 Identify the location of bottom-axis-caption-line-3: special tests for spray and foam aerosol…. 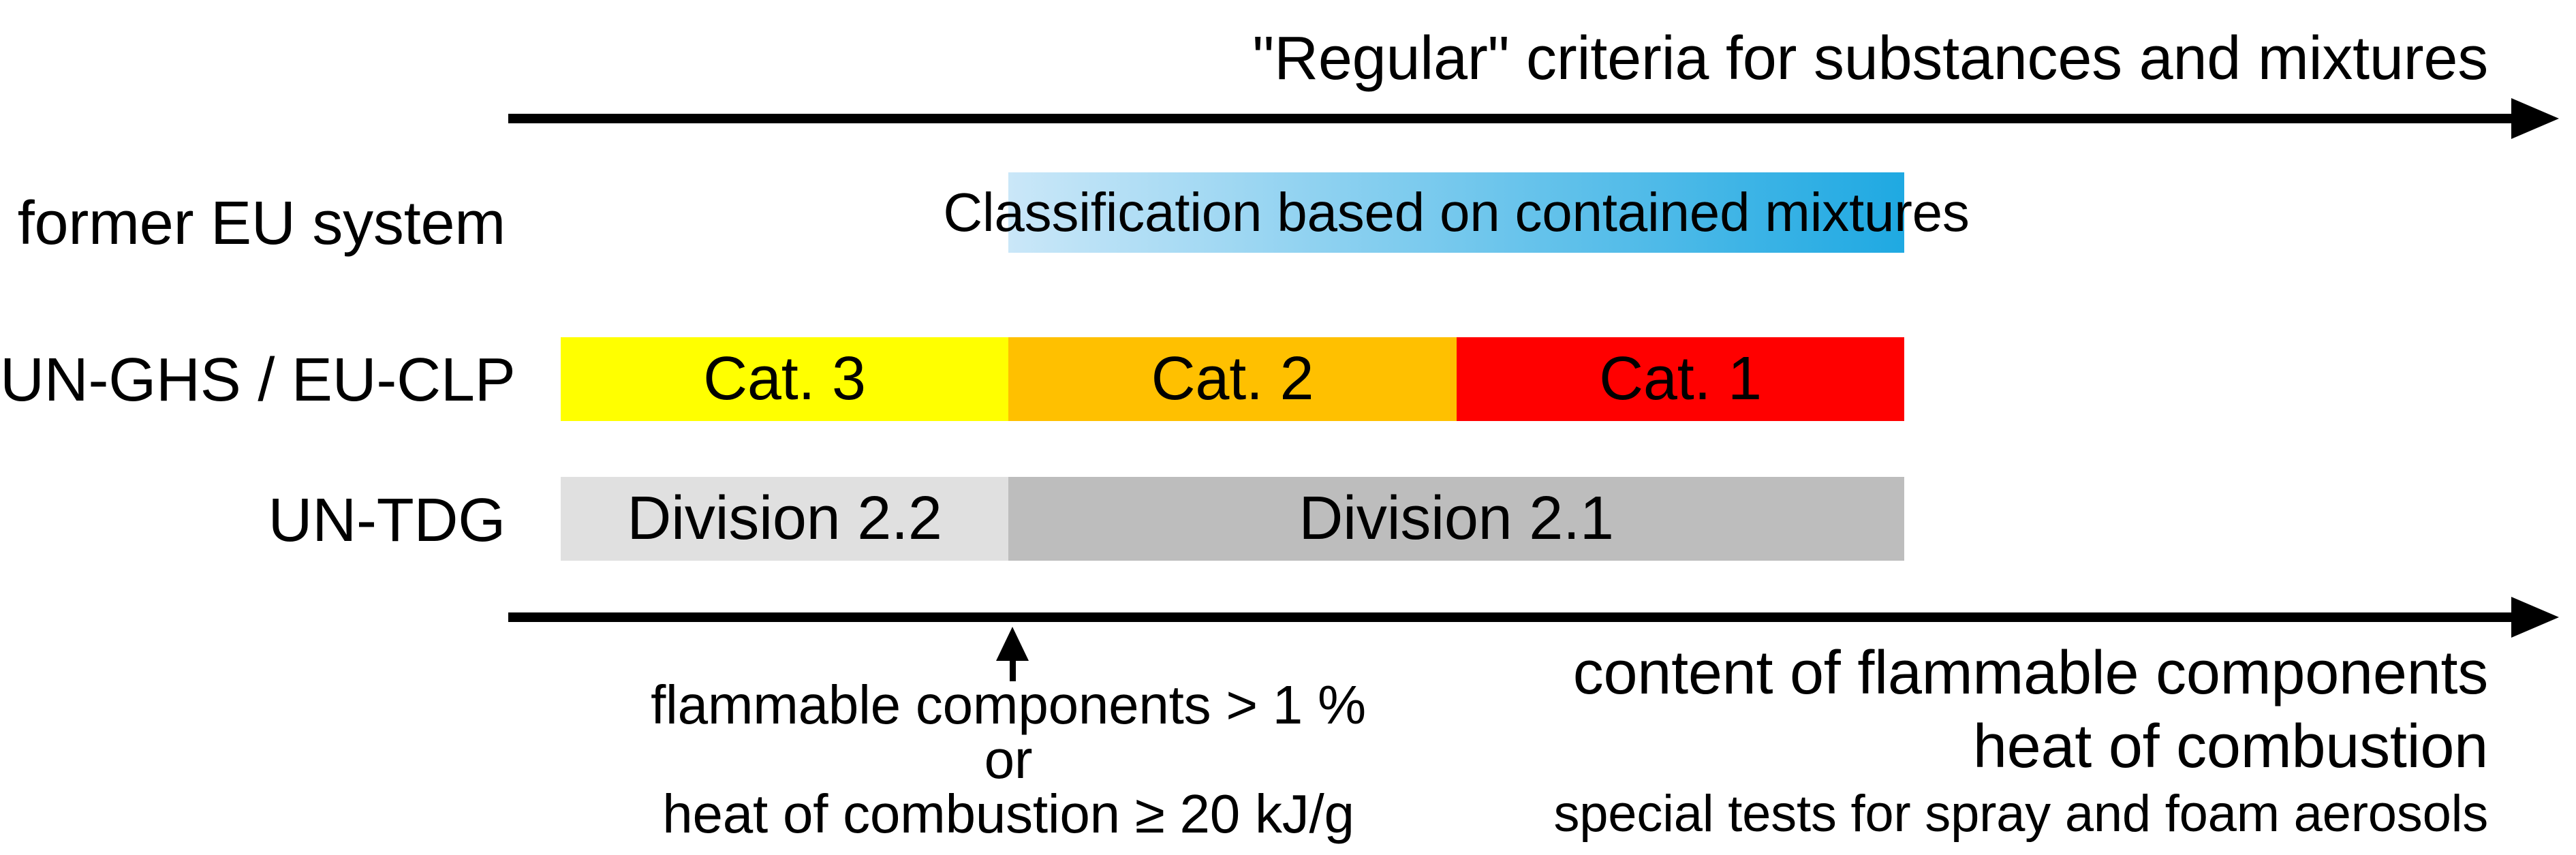
(2021, 814).